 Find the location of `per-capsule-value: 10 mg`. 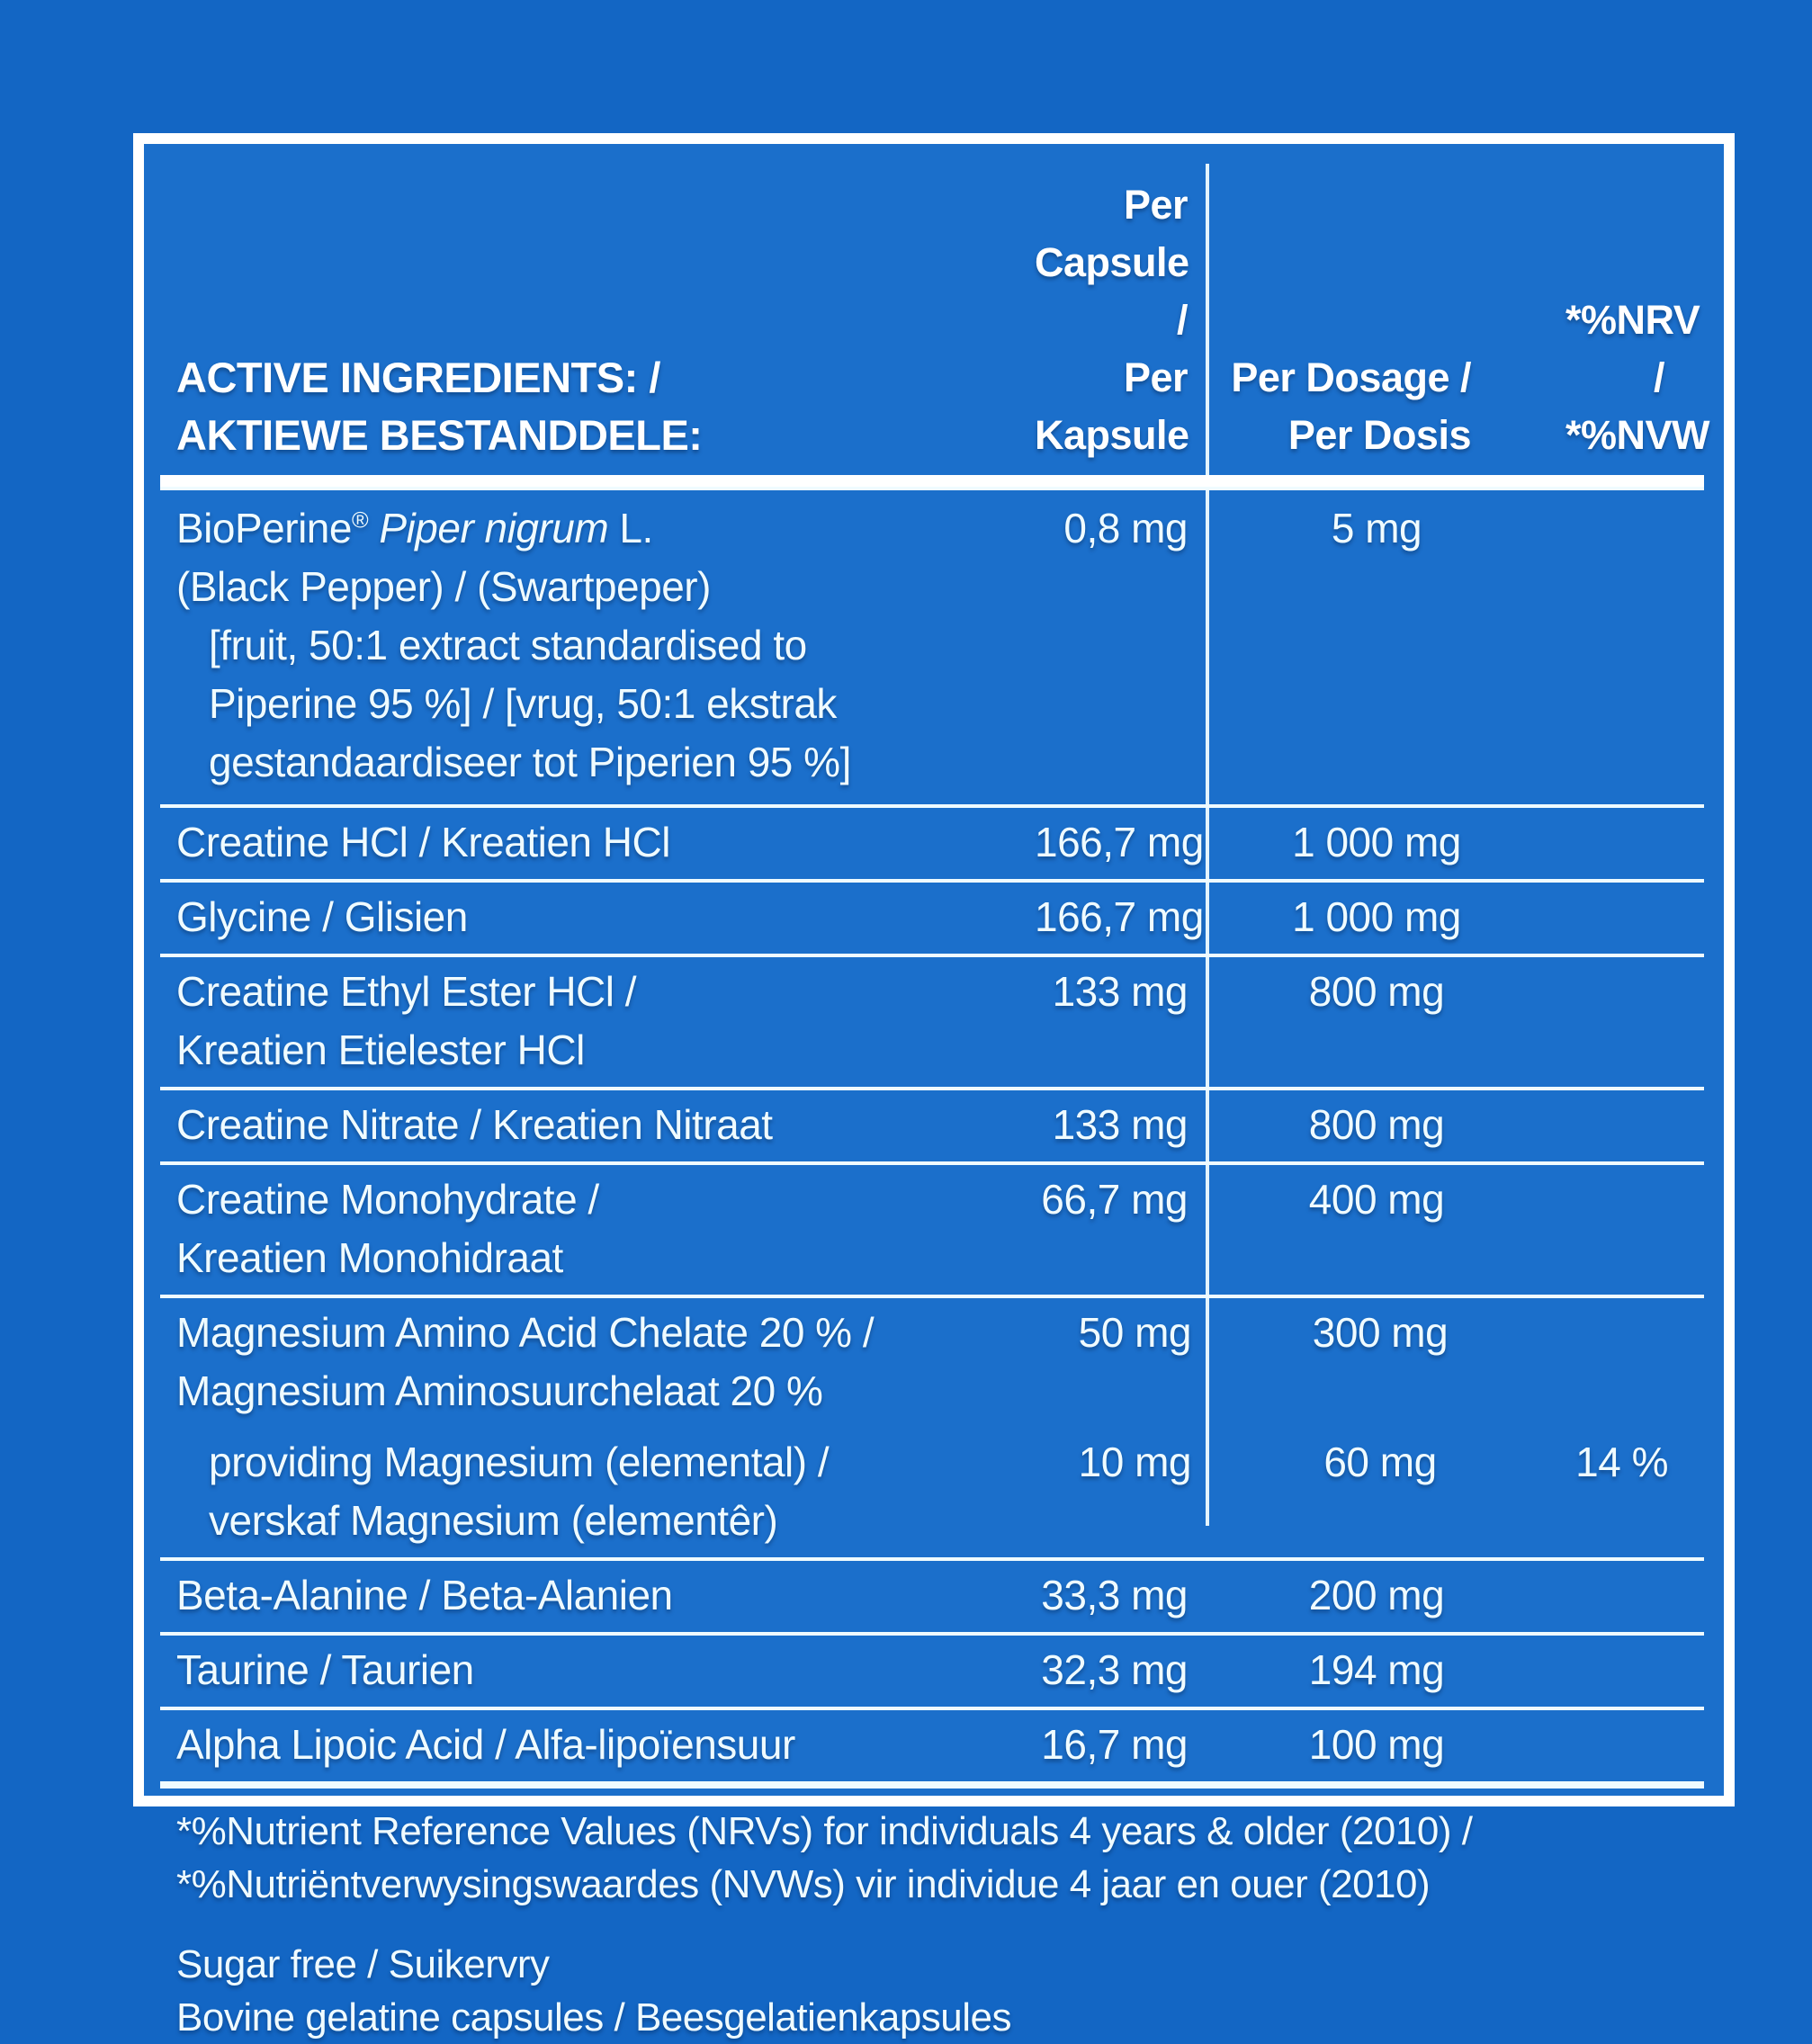

per-capsule-value: 10 mg is located at coordinates (1135, 1462).